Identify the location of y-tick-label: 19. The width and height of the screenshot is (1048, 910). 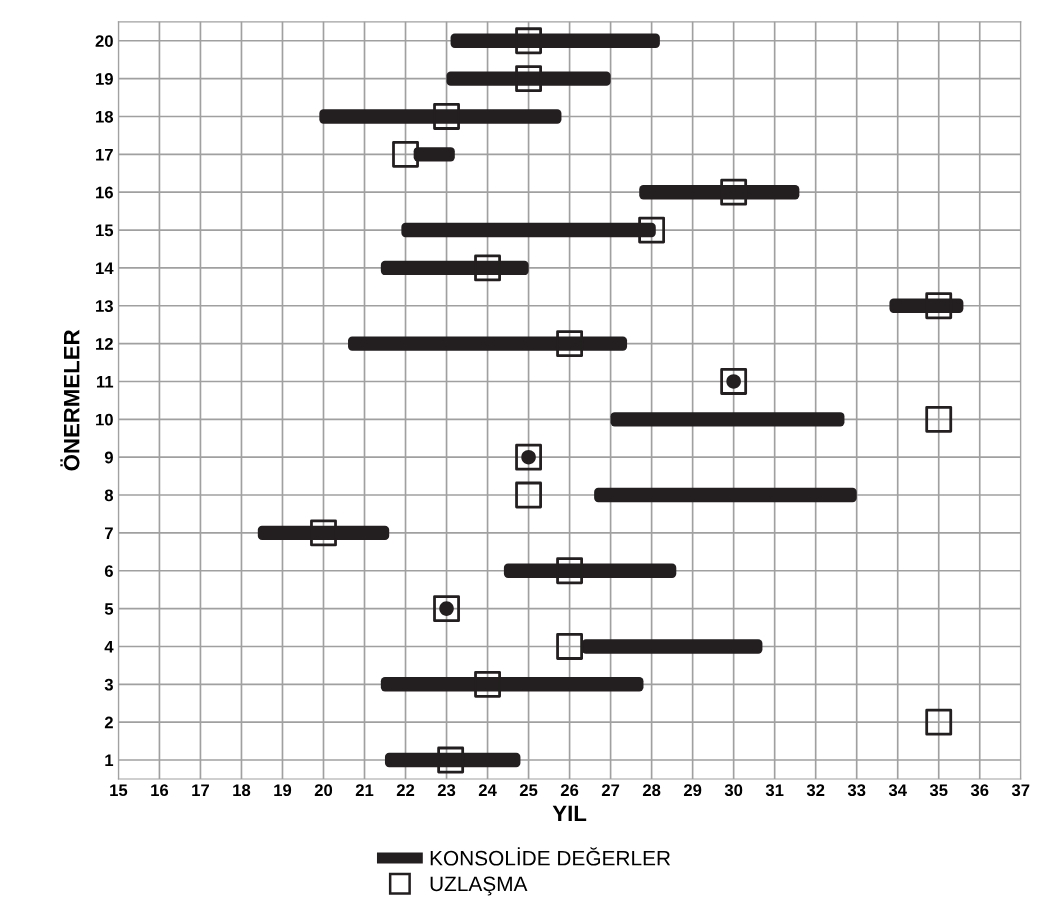
(104, 79).